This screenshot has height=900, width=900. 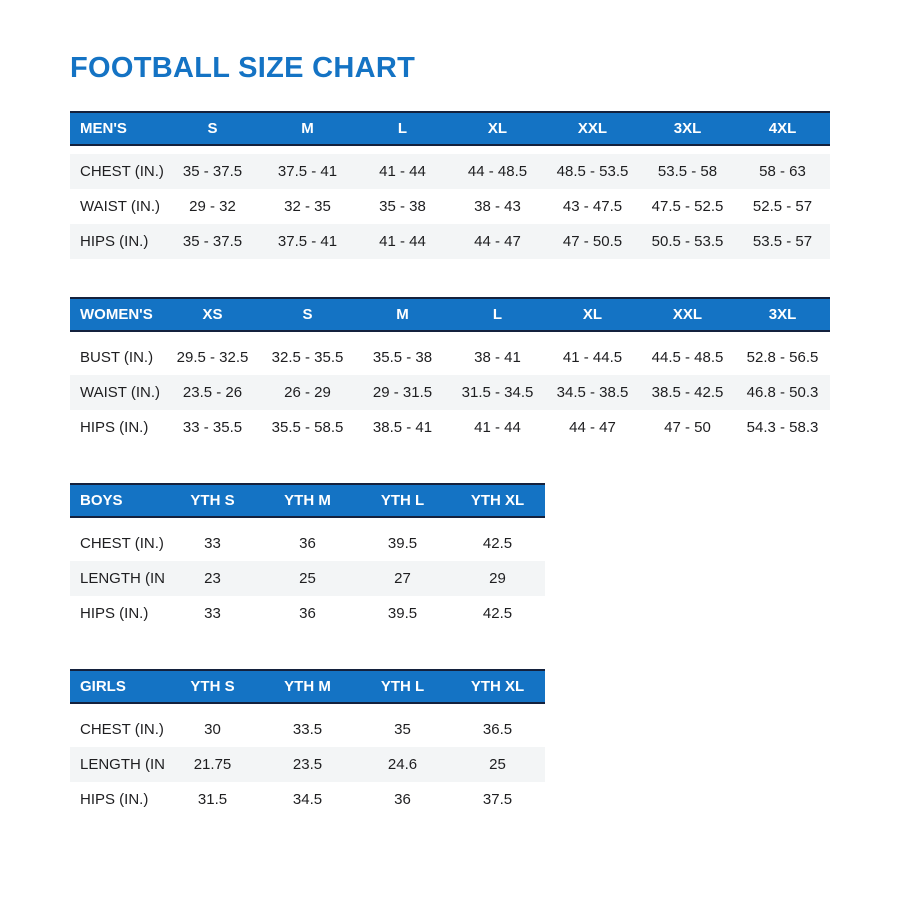 I want to click on cell-value: 26 - 29, so click(x=307, y=392).